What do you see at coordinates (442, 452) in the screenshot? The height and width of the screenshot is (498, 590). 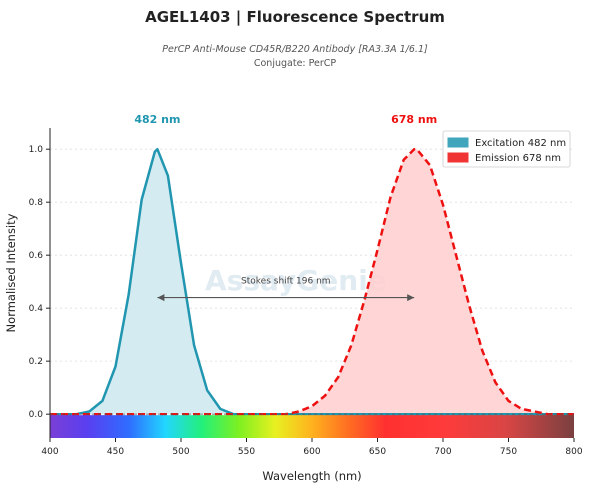 I see `x-tick-label: 700` at bounding box center [442, 452].